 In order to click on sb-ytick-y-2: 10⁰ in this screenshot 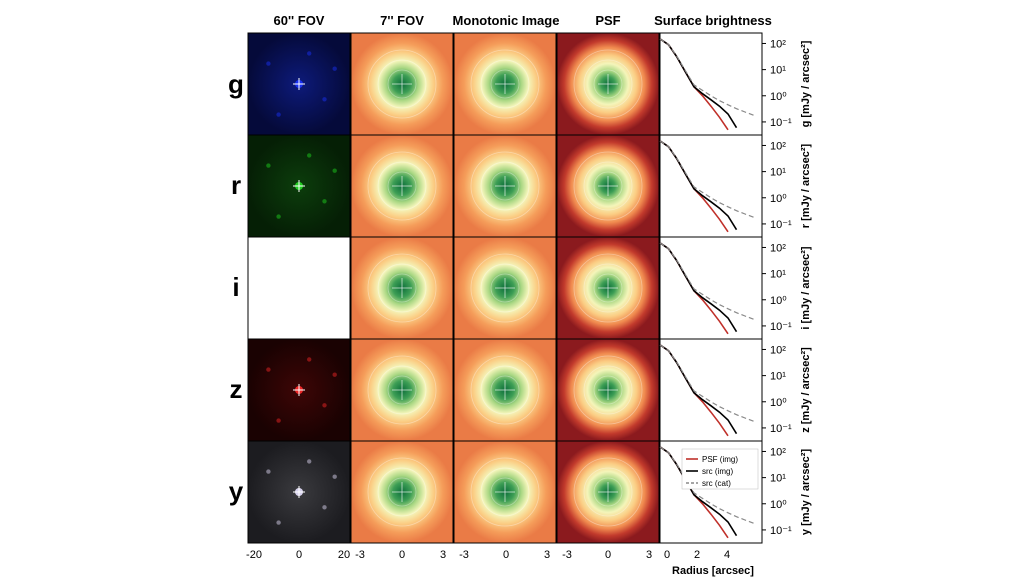, I will do `click(778, 505)`.